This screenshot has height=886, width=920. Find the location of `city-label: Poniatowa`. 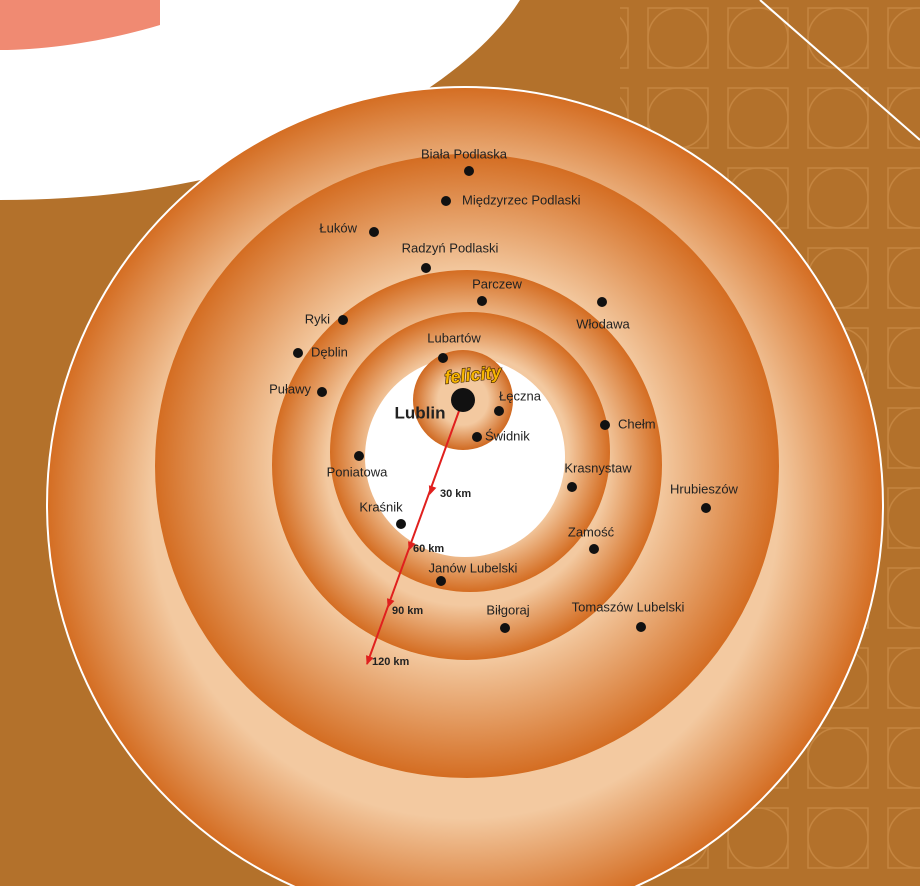

city-label: Poniatowa is located at coordinates (357, 471).